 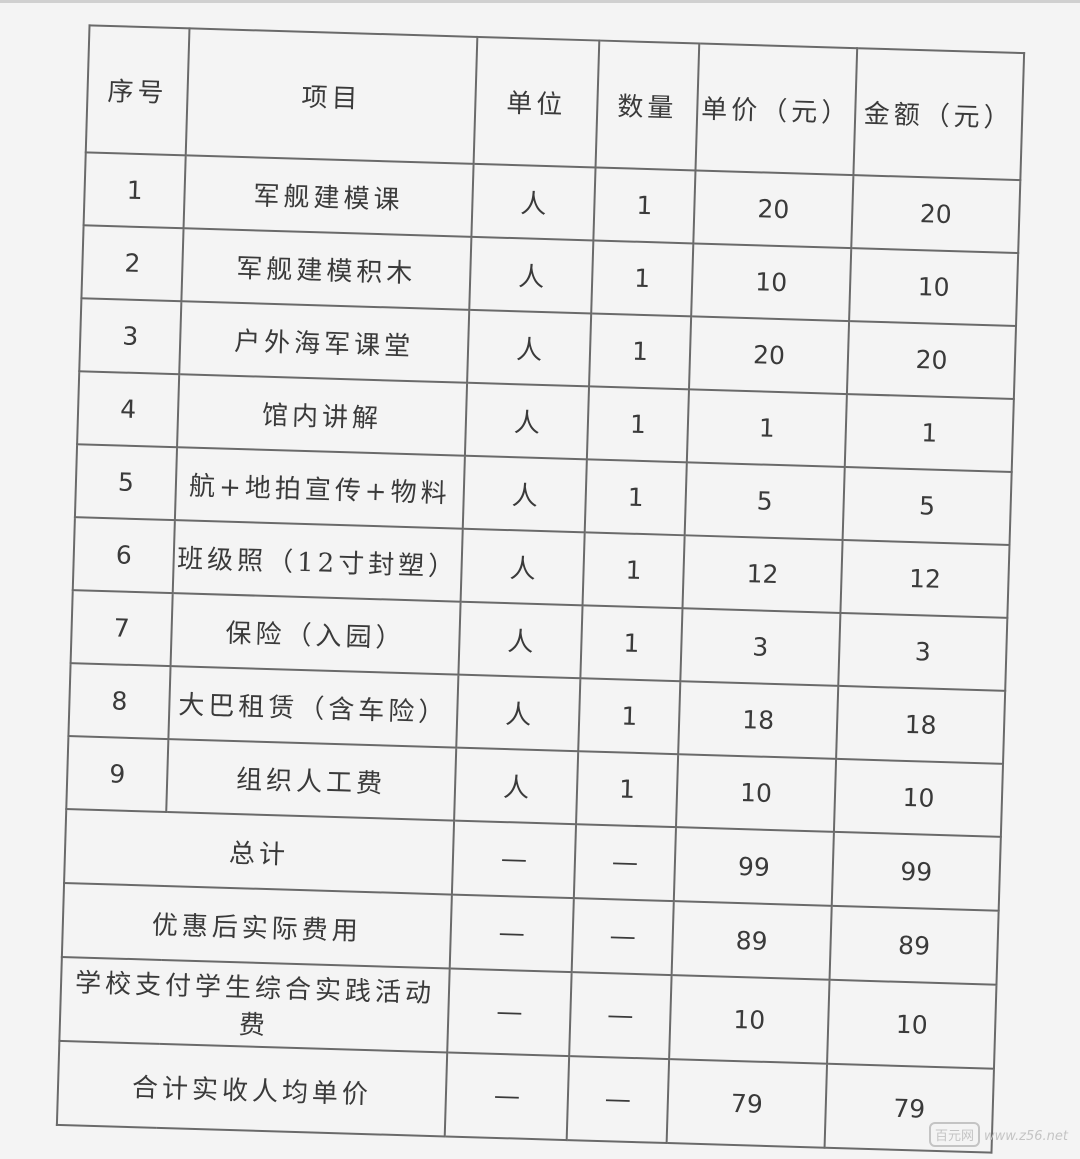 What do you see at coordinates (319, 488) in the screenshot?
I see `row-item: 航+地拍宣传+物料` at bounding box center [319, 488].